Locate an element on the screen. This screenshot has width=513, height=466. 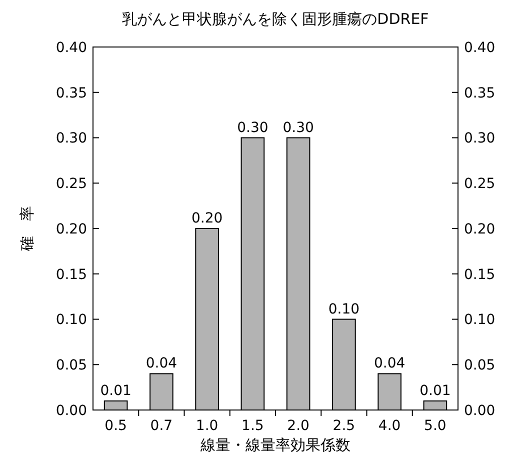
x-tick-label: 5.0 is located at coordinates (435, 426).